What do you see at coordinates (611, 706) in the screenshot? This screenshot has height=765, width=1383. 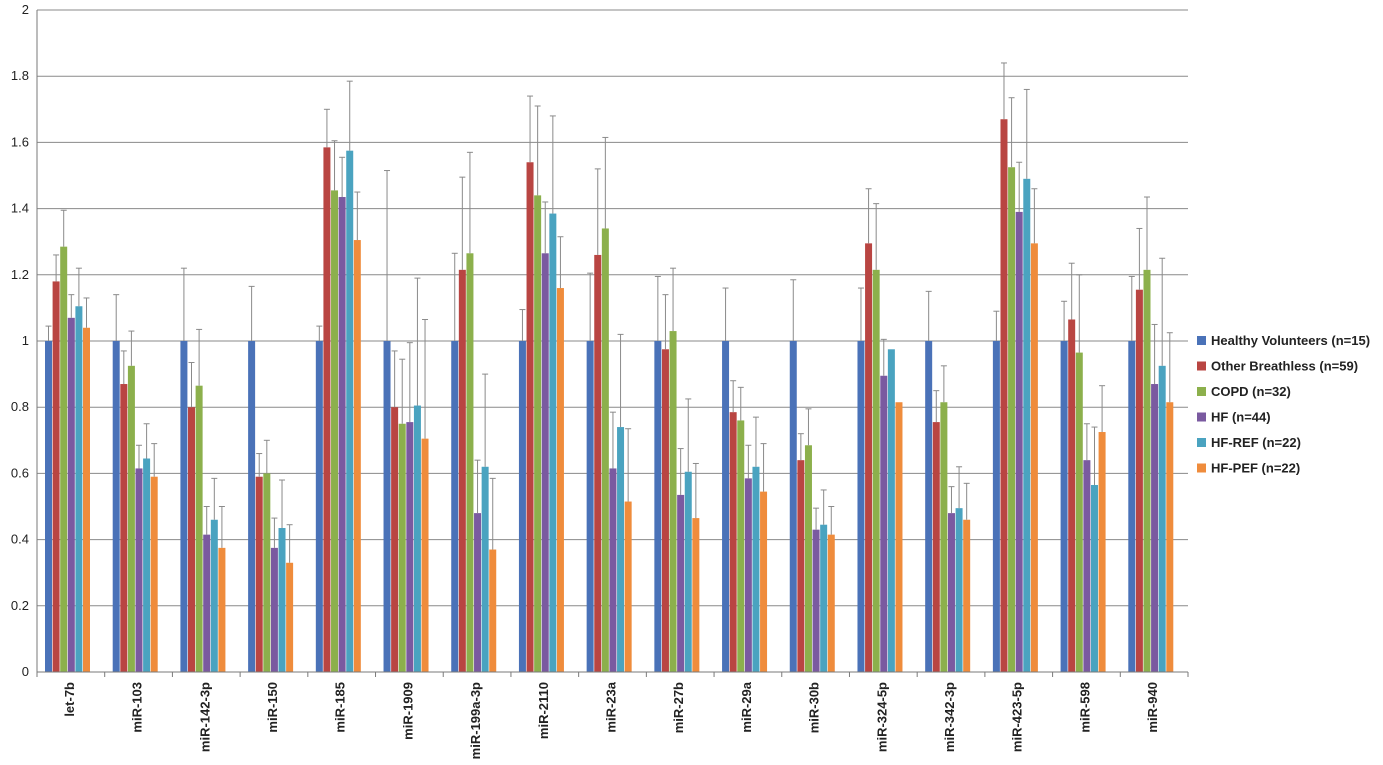 I see `x-tick-label: miR-23a` at bounding box center [611, 706].